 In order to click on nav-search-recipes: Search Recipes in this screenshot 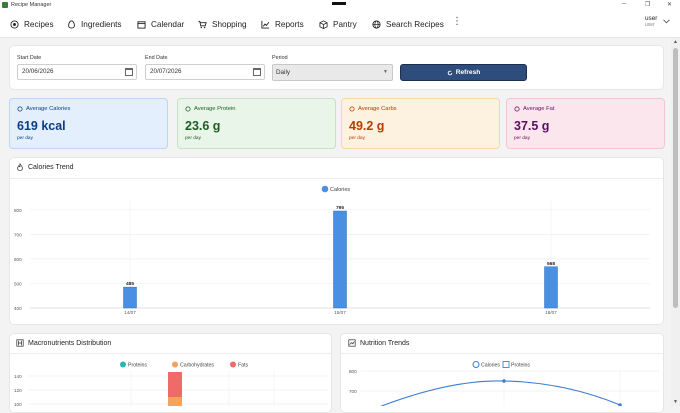, I will do `click(408, 24)`.